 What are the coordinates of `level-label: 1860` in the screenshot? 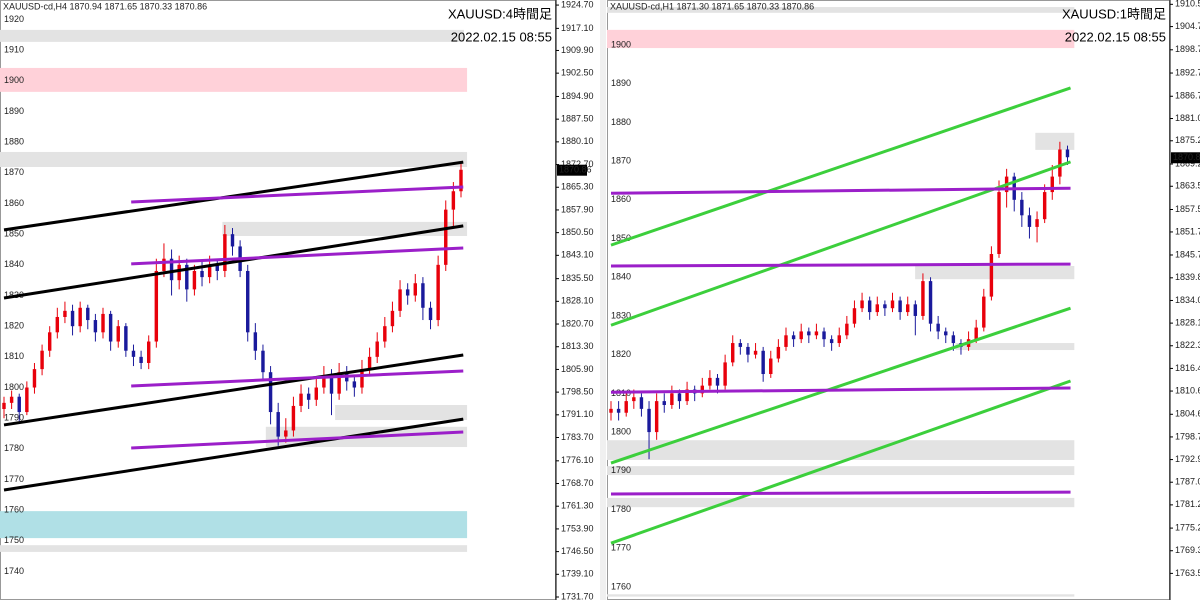 It's located at (14, 203).